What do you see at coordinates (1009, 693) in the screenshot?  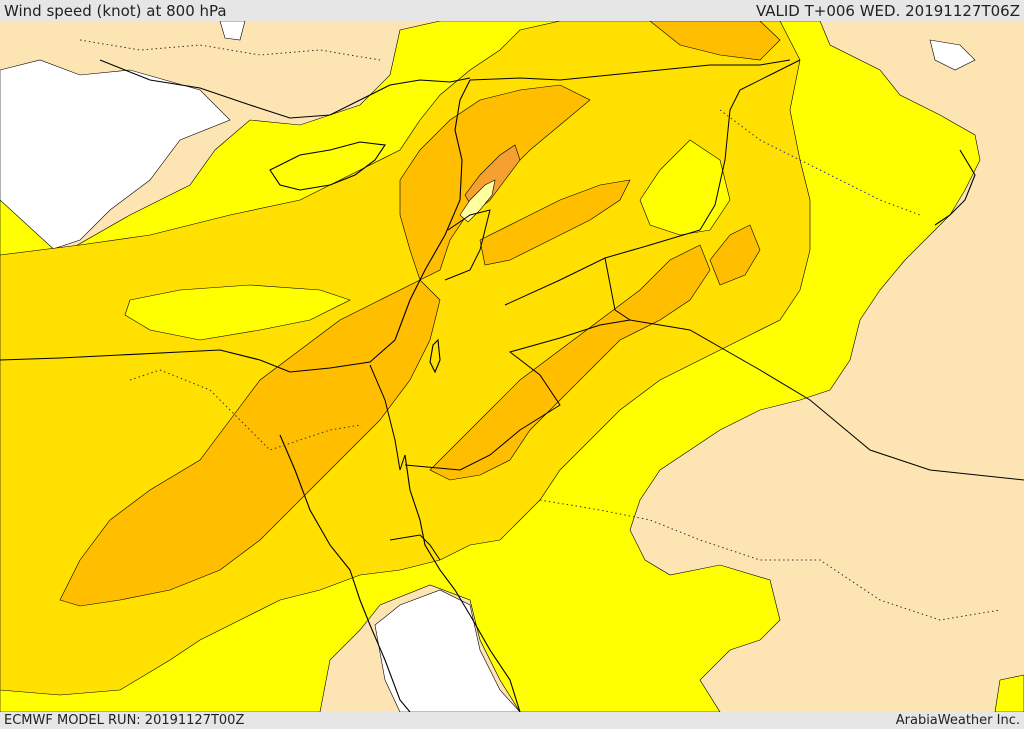 I see `moderate-wind-patch-east` at bounding box center [1009, 693].